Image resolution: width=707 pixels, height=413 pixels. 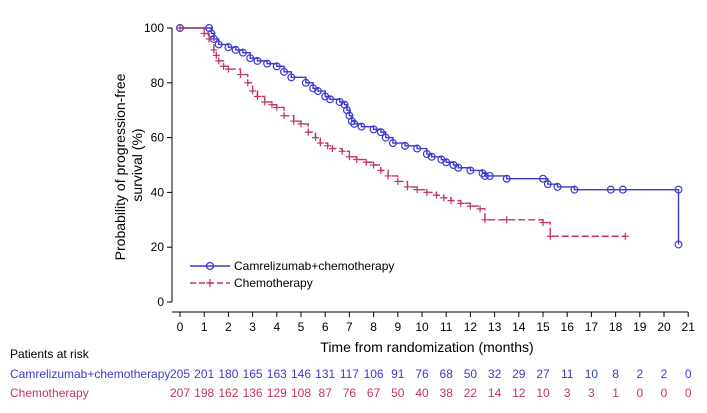 I want to click on y-tick-label: 40, so click(x=158, y=192).